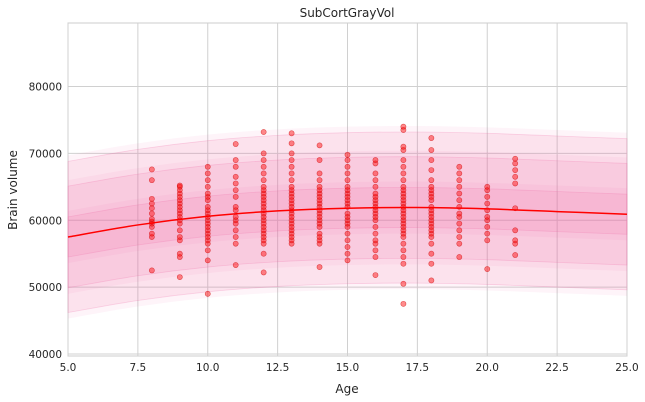 The height and width of the screenshot is (402, 645). Describe the element at coordinates (45, 88) in the screenshot. I see `y-tick-label: 80000` at that location.